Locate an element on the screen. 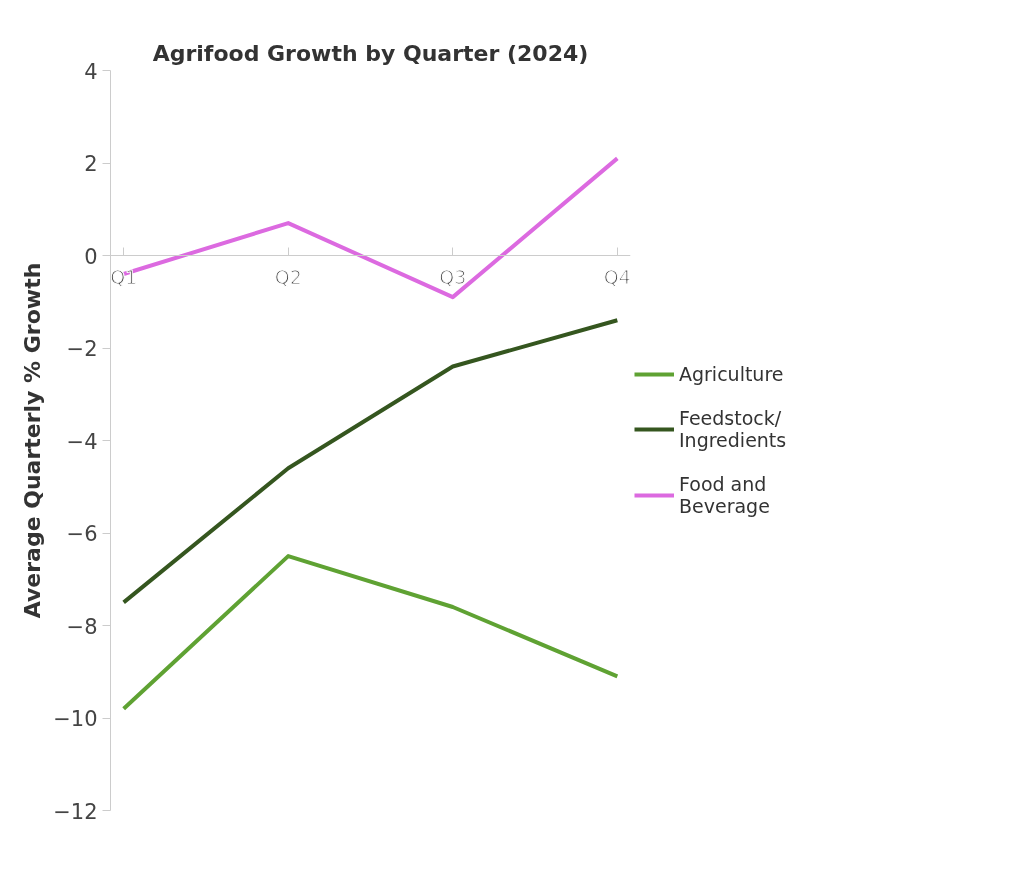 Image resolution: width=1020 pixels, height=896 pixels. y-tick-label: −4 is located at coordinates (82, 441).